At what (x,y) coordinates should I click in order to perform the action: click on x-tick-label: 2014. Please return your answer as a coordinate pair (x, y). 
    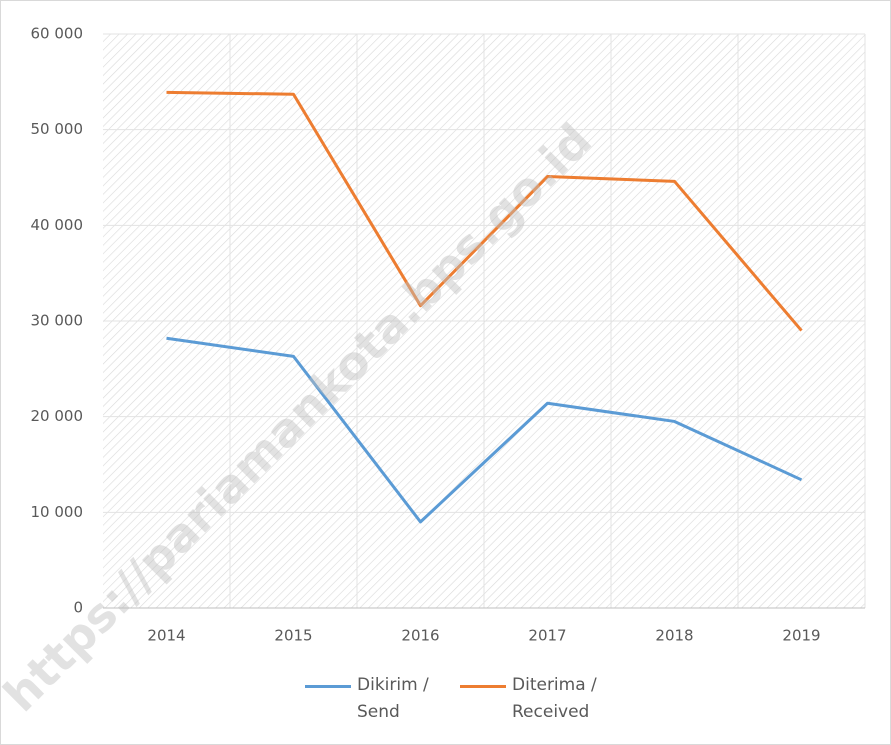
    Looking at the image, I should click on (166, 636).